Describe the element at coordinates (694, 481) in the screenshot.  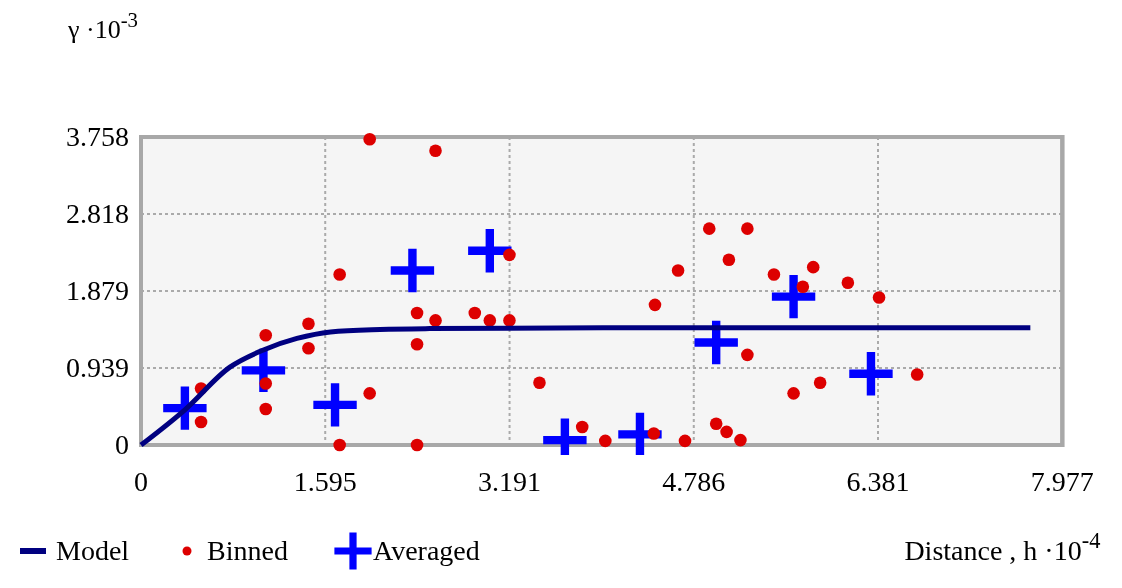
I see `x-tick-label: 4.786` at that location.